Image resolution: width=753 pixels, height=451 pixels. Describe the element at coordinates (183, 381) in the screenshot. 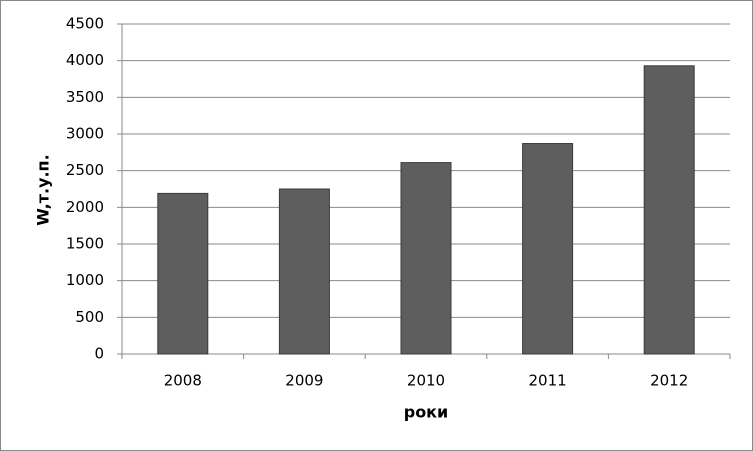

I see `x-tick-label: 2008` at that location.